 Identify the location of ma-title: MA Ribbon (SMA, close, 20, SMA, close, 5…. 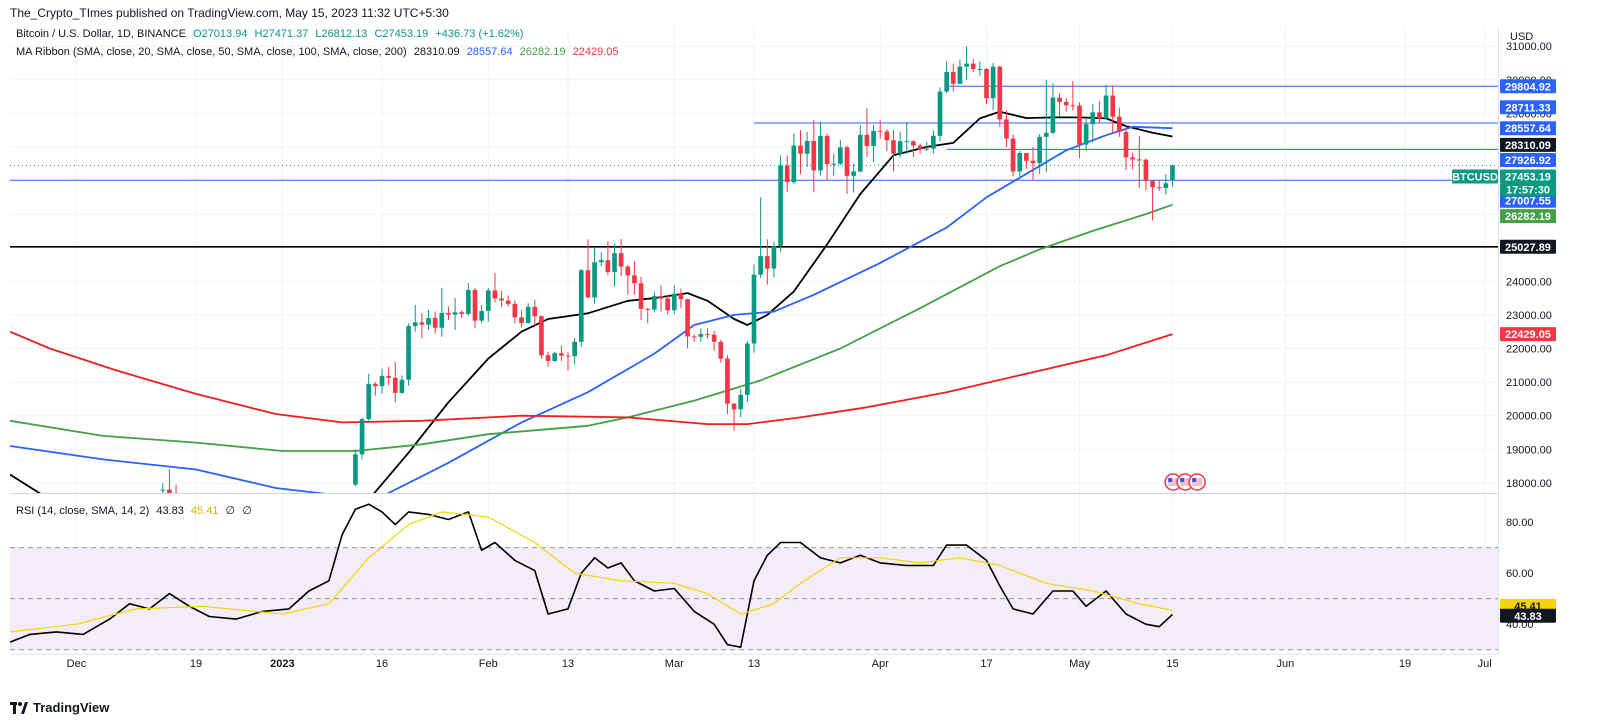
(211, 52).